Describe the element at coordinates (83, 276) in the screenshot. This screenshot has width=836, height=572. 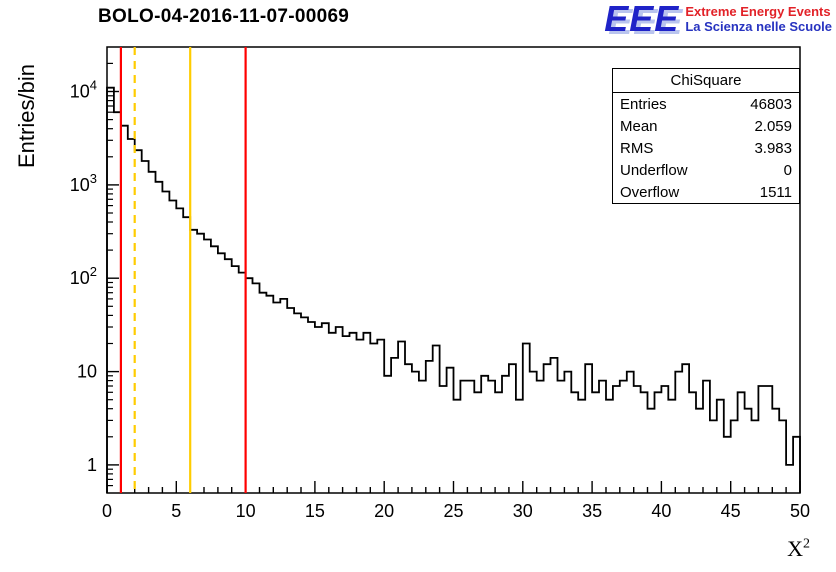
I see `svg-text: 10²` at that location.